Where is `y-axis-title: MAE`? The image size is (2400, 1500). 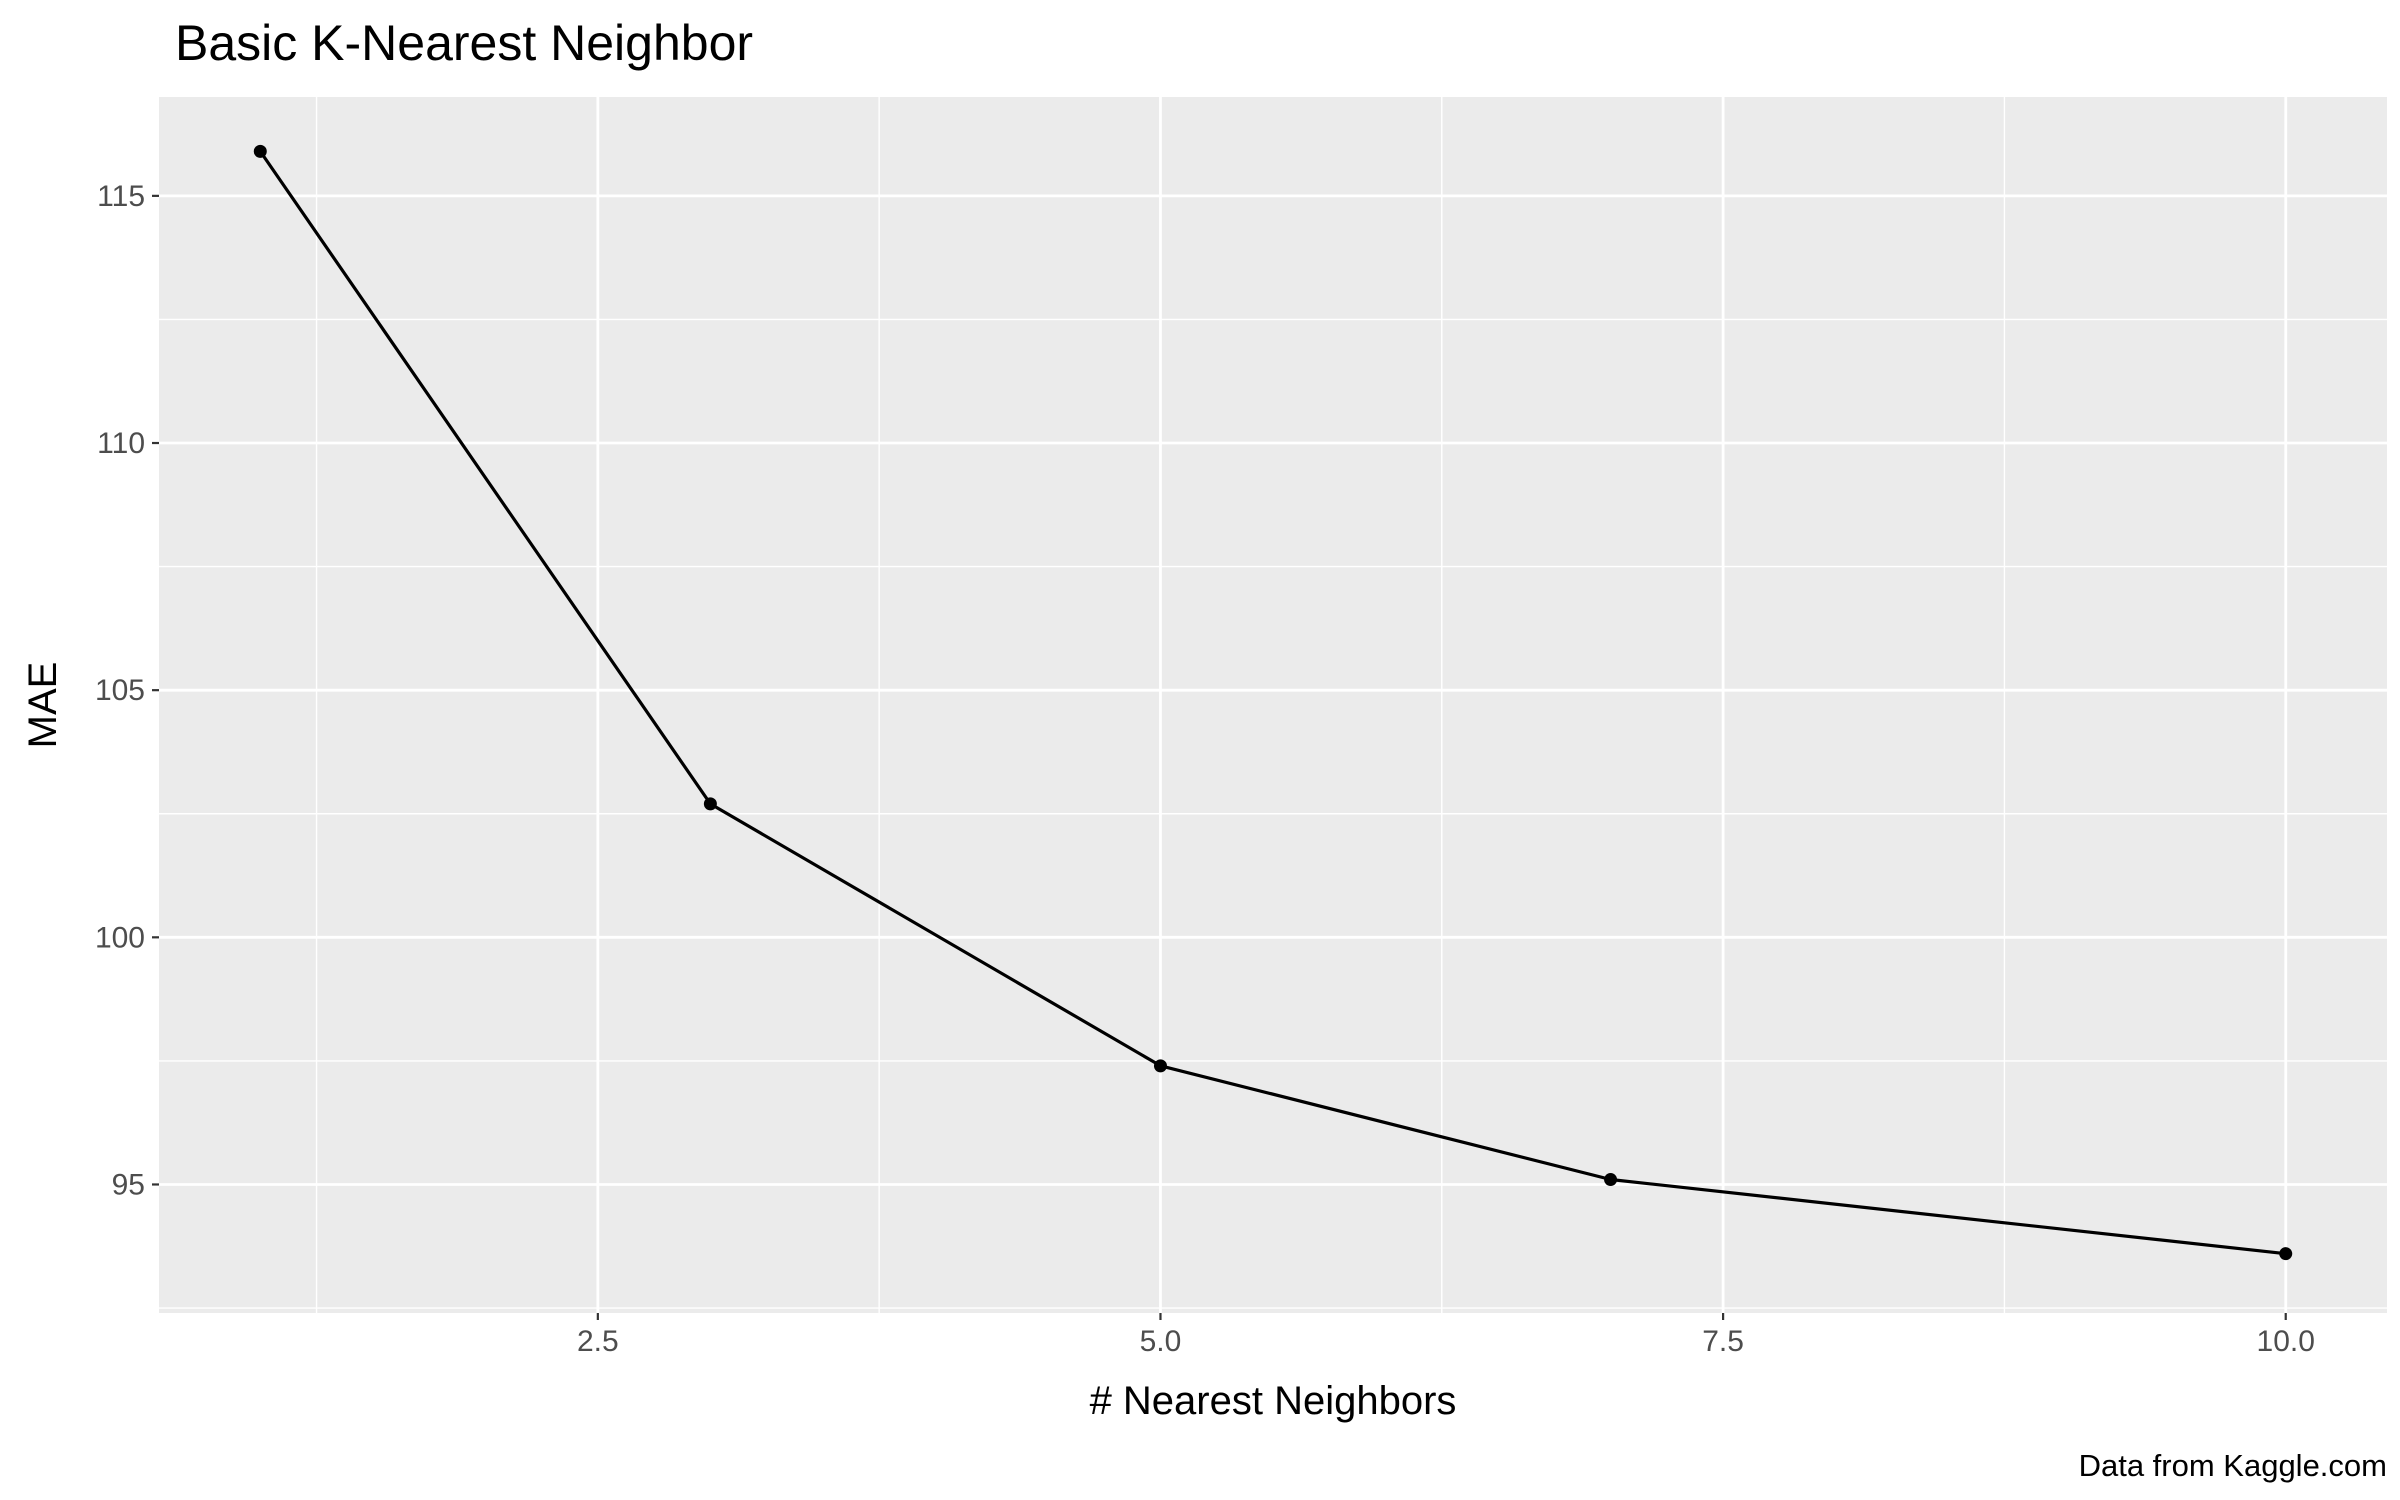 y-axis-title: MAE is located at coordinates (43, 705).